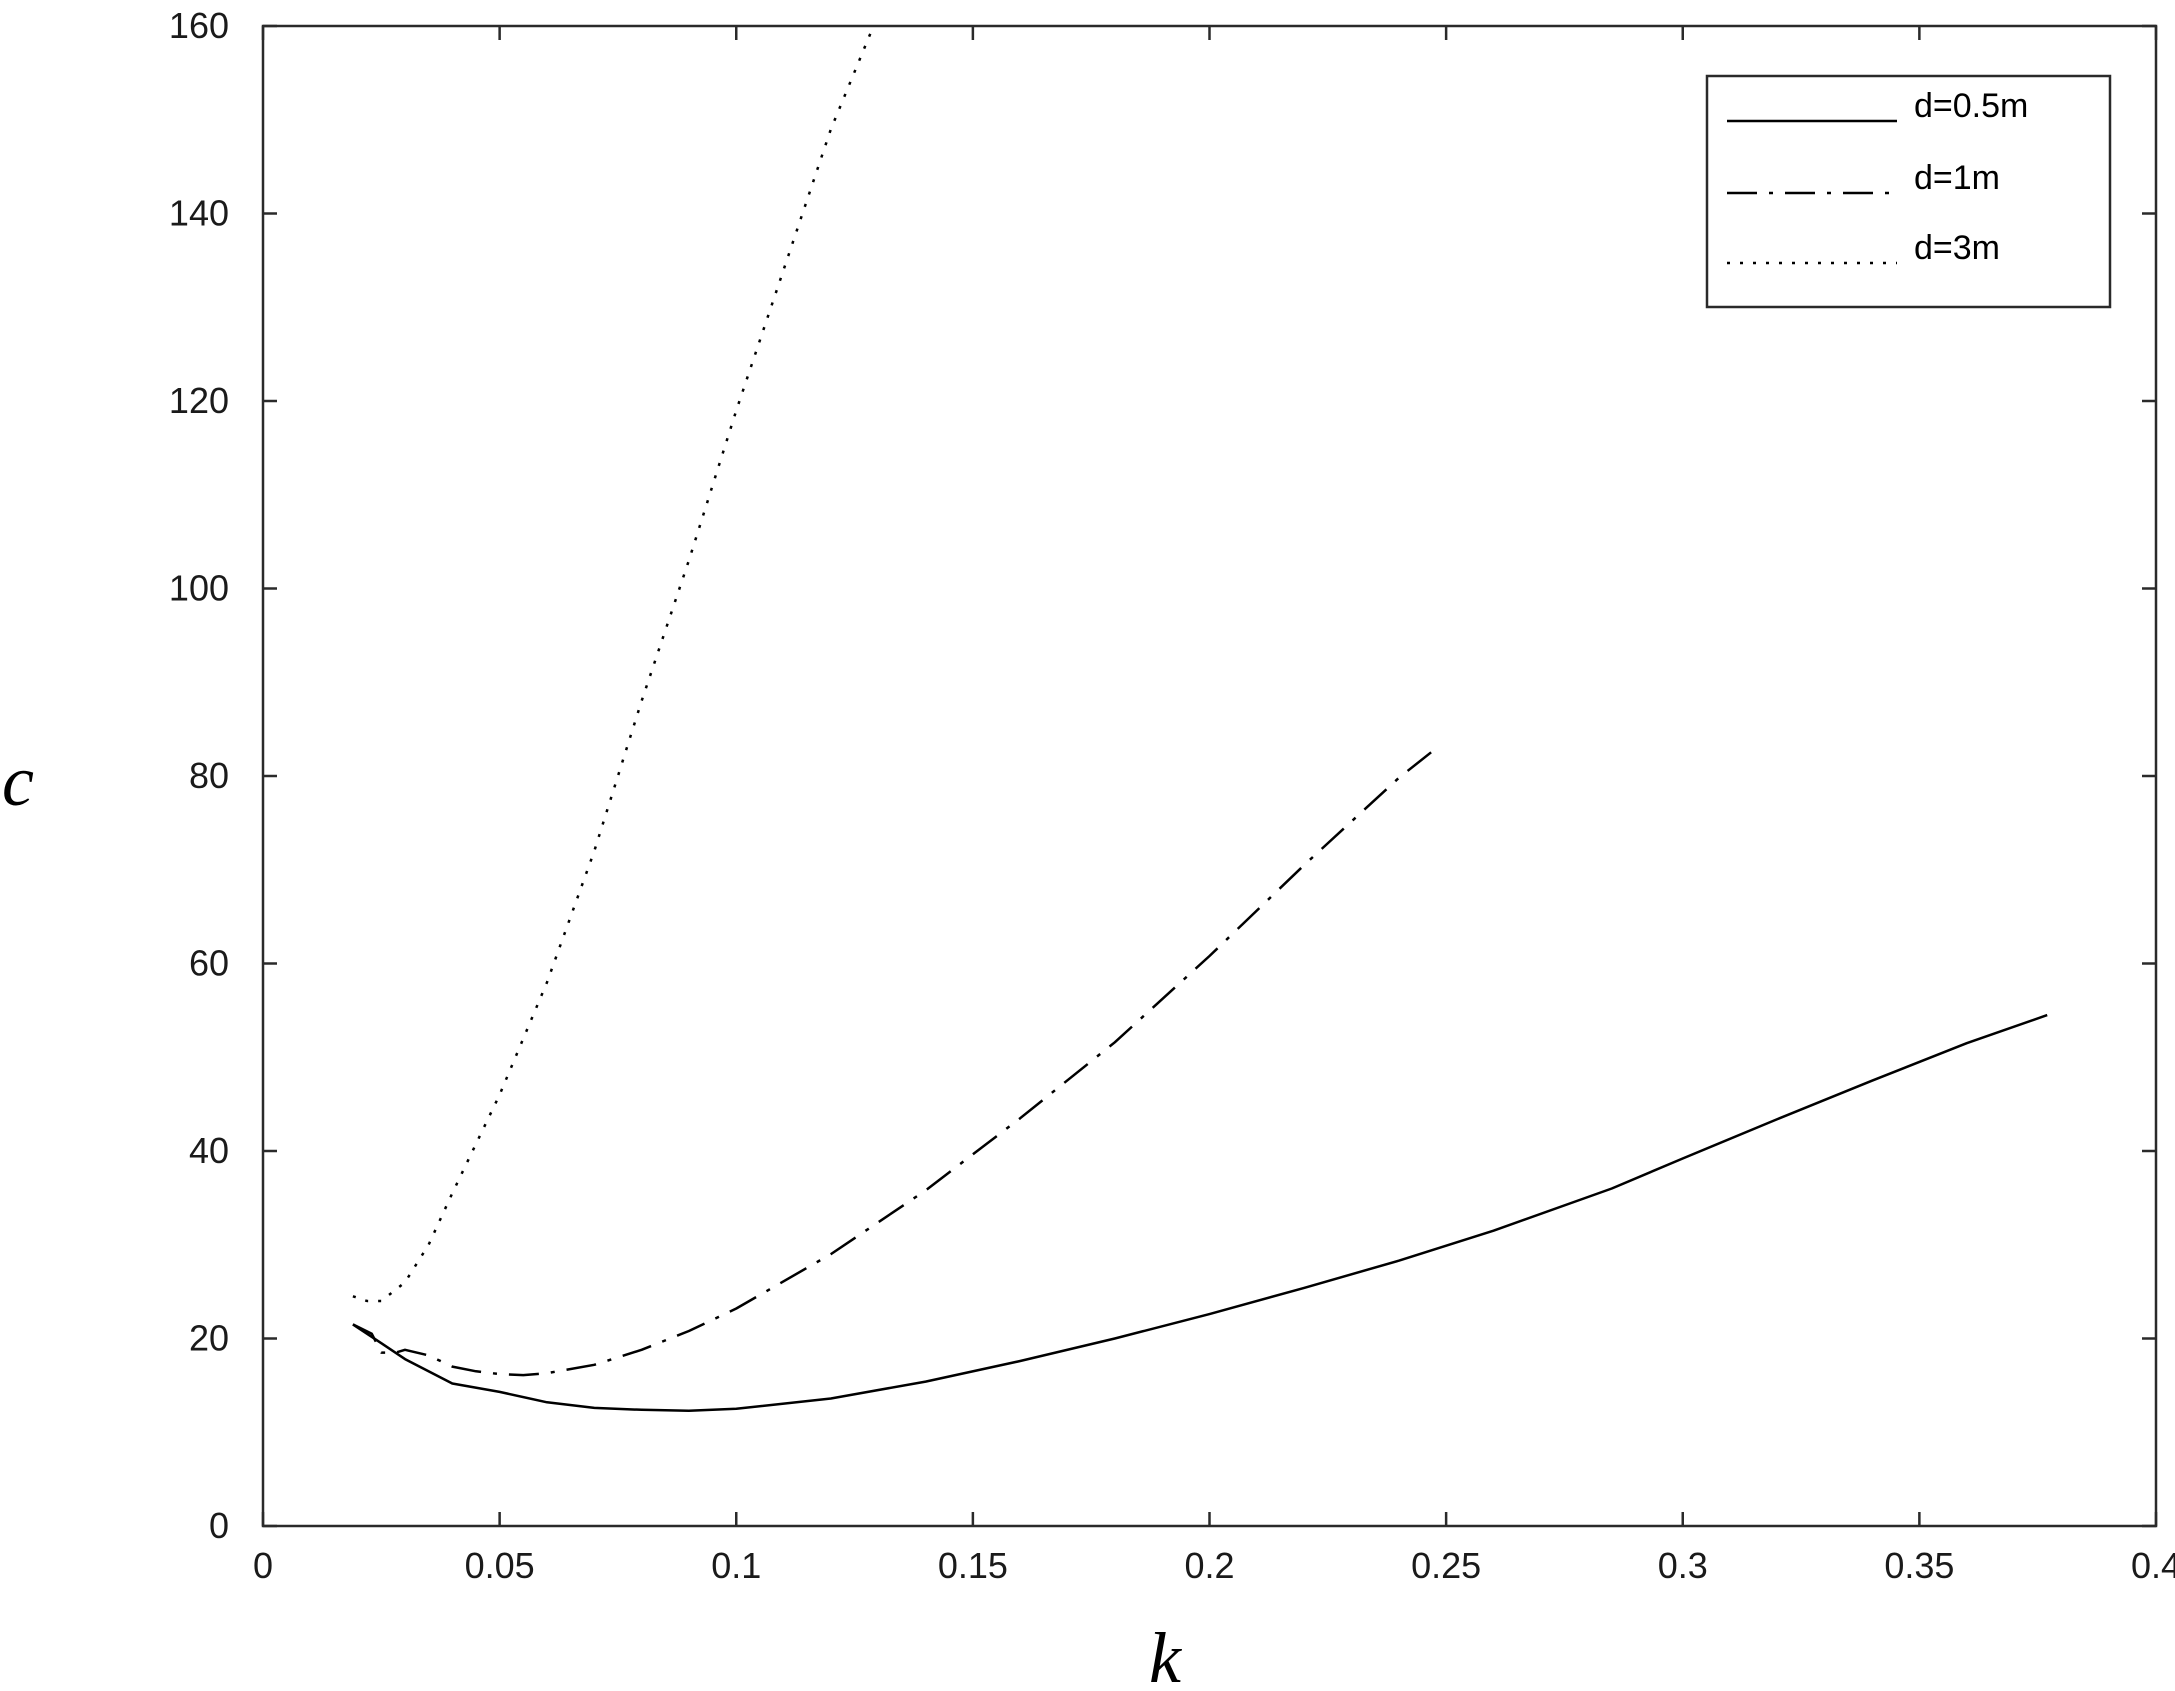  Describe the element at coordinates (199, 400) in the screenshot. I see `y-tick-label: 120` at that location.